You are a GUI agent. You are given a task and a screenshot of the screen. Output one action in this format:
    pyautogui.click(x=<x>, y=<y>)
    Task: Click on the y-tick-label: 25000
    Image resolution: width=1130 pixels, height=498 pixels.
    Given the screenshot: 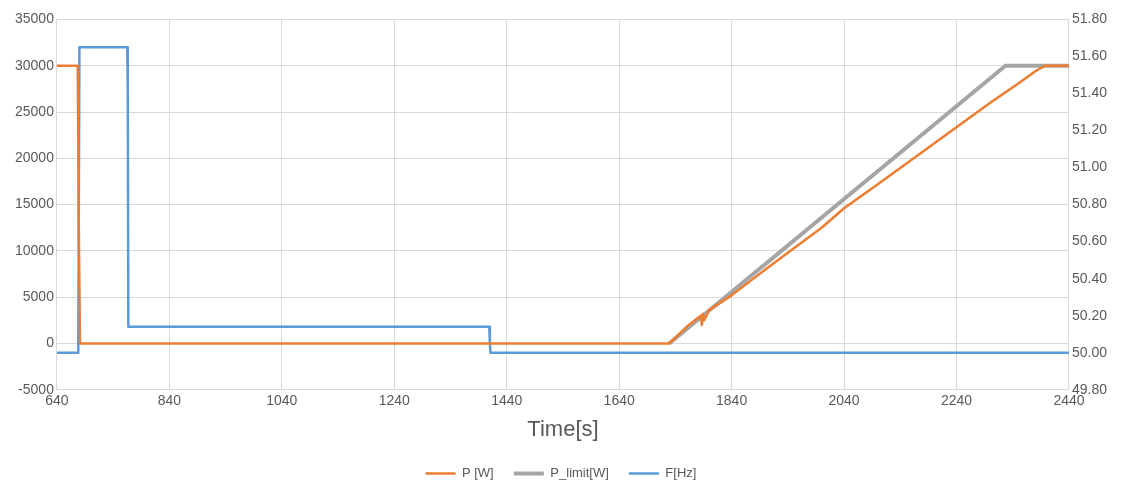 What is the action you would take?
    pyautogui.click(x=34, y=110)
    